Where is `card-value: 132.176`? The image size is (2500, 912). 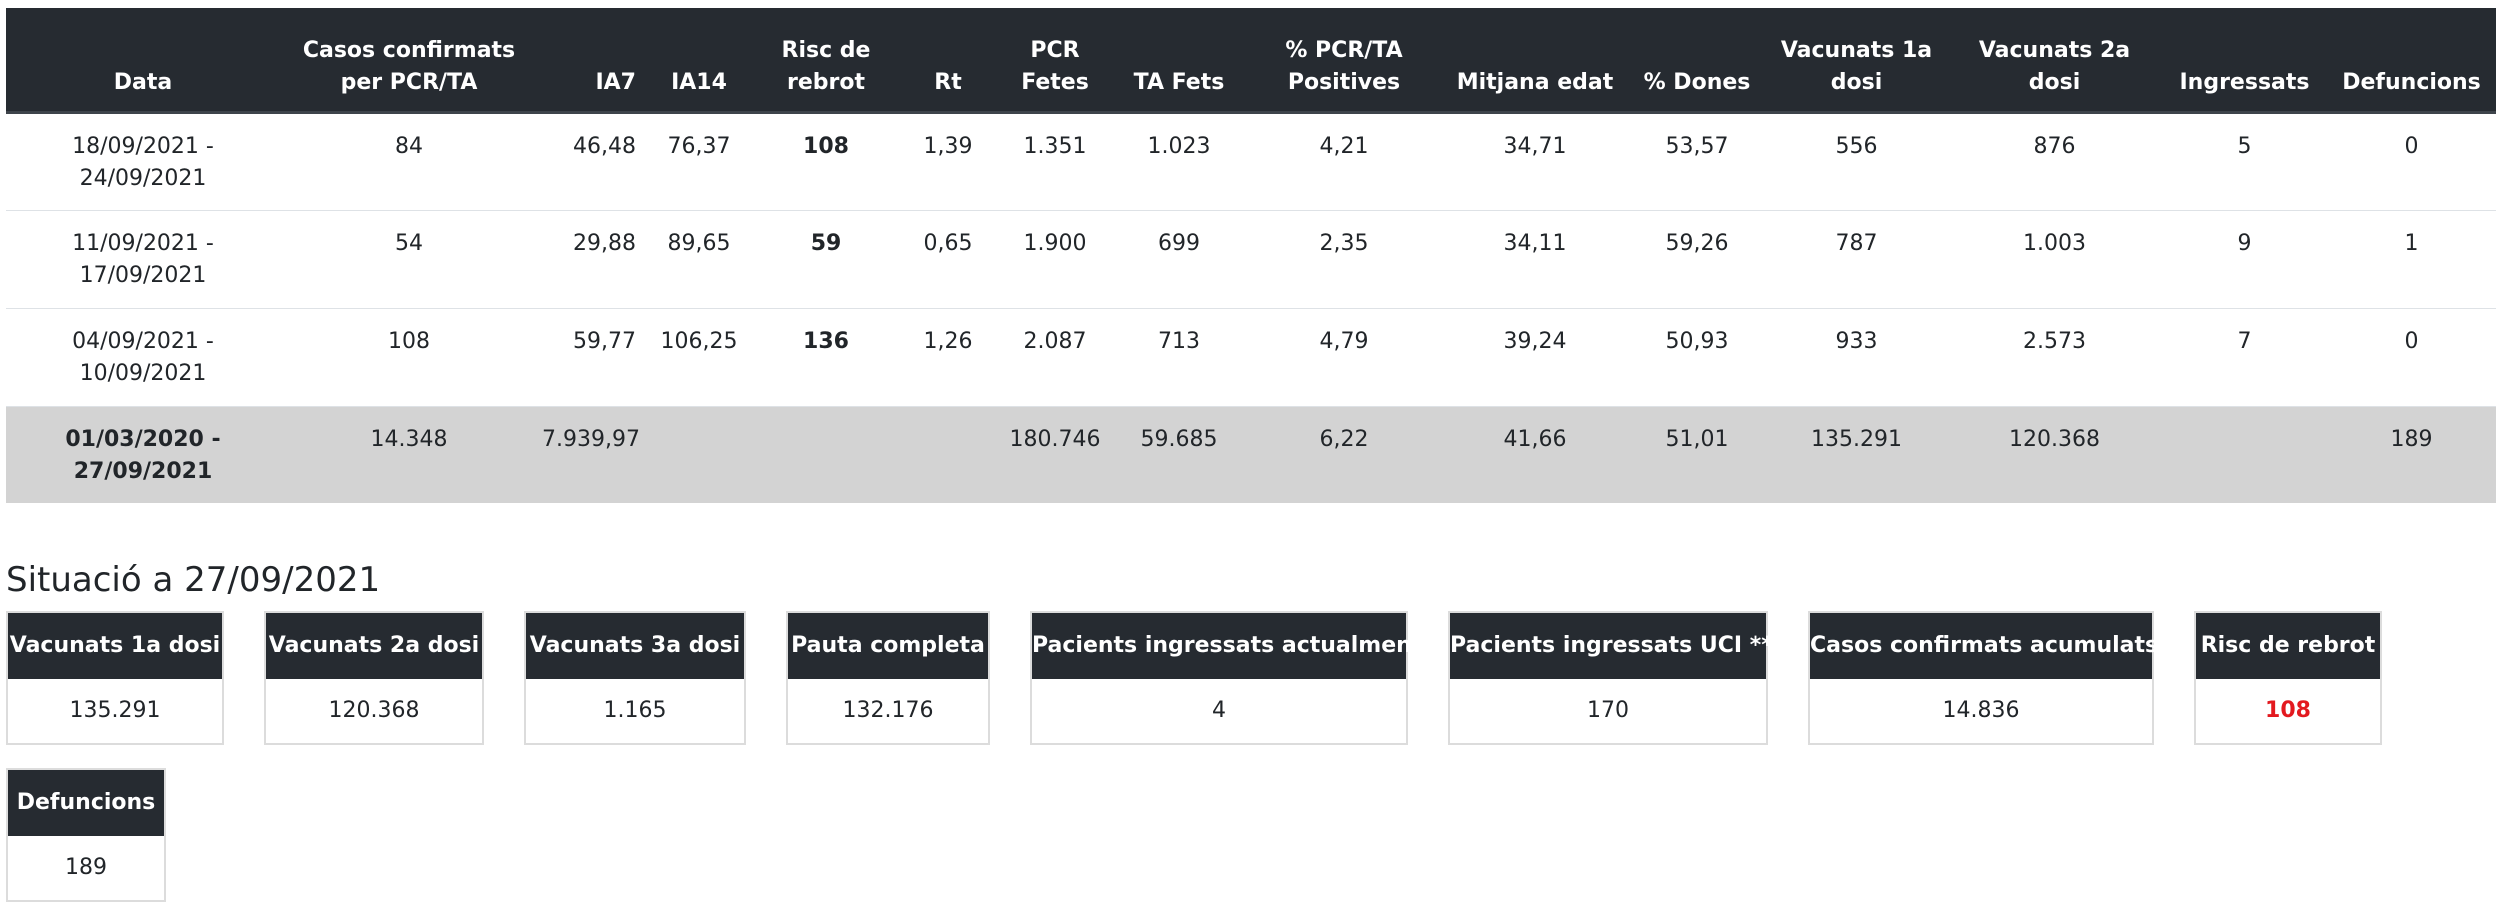
card-value: 132.176 is located at coordinates (888, 710).